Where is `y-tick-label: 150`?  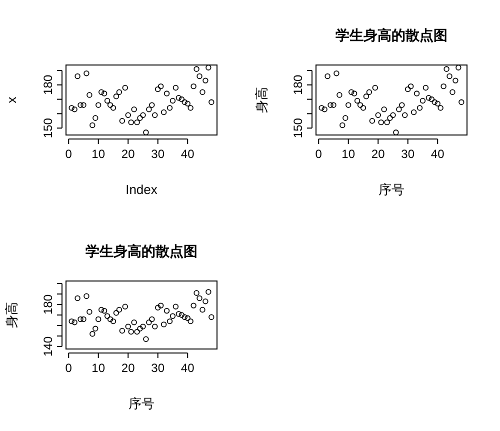 y-tick-label: 150 is located at coordinates (298, 128).